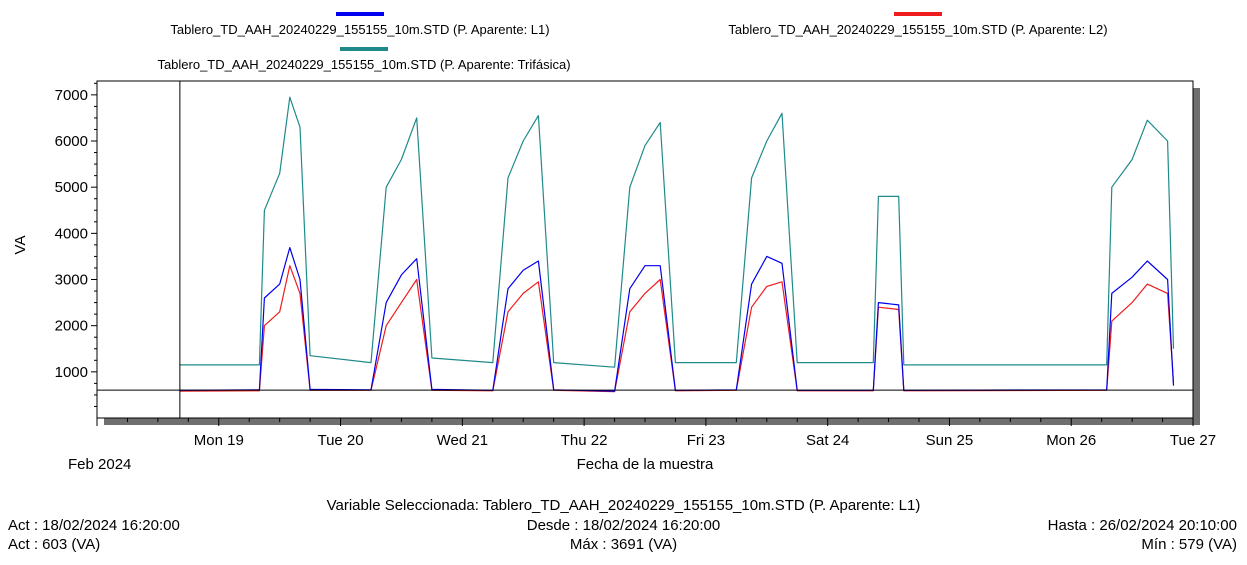  What do you see at coordinates (950, 440) in the screenshot?
I see `x-tick-label: Sun 25` at bounding box center [950, 440].